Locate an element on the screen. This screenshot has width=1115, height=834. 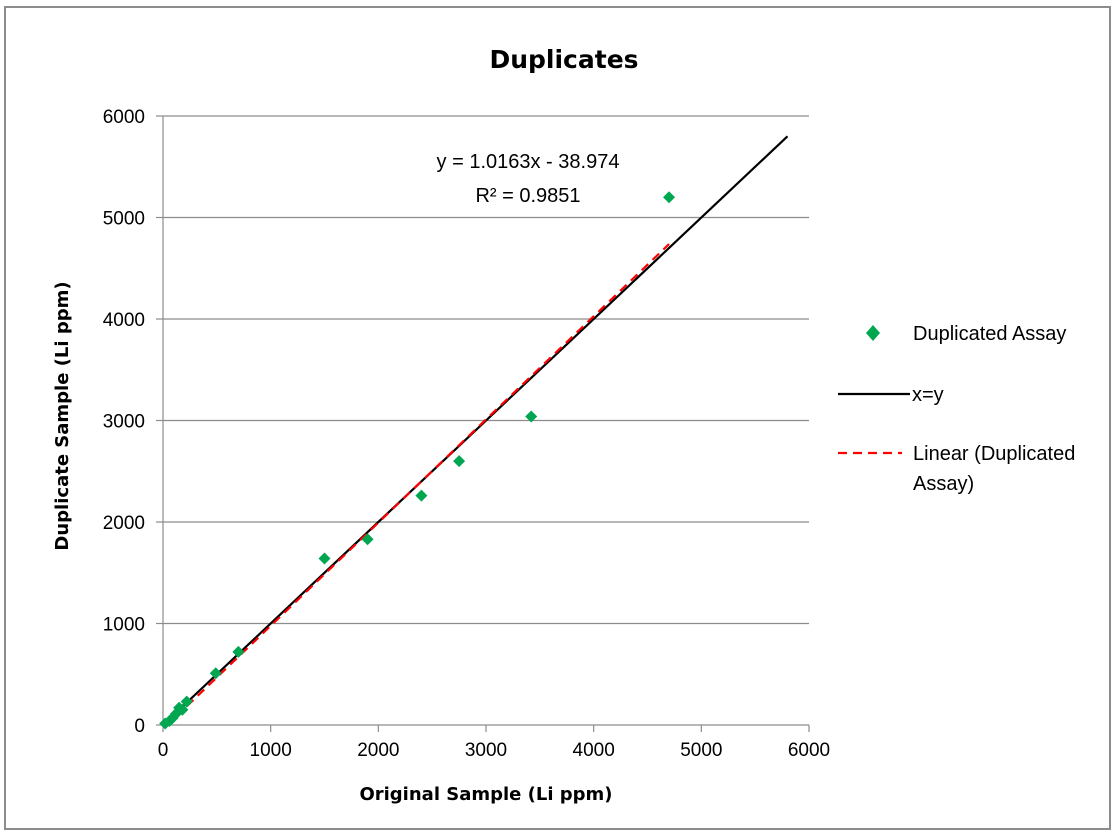
x-axis-title: Original Sample (Li ppm) is located at coordinates (485, 794).